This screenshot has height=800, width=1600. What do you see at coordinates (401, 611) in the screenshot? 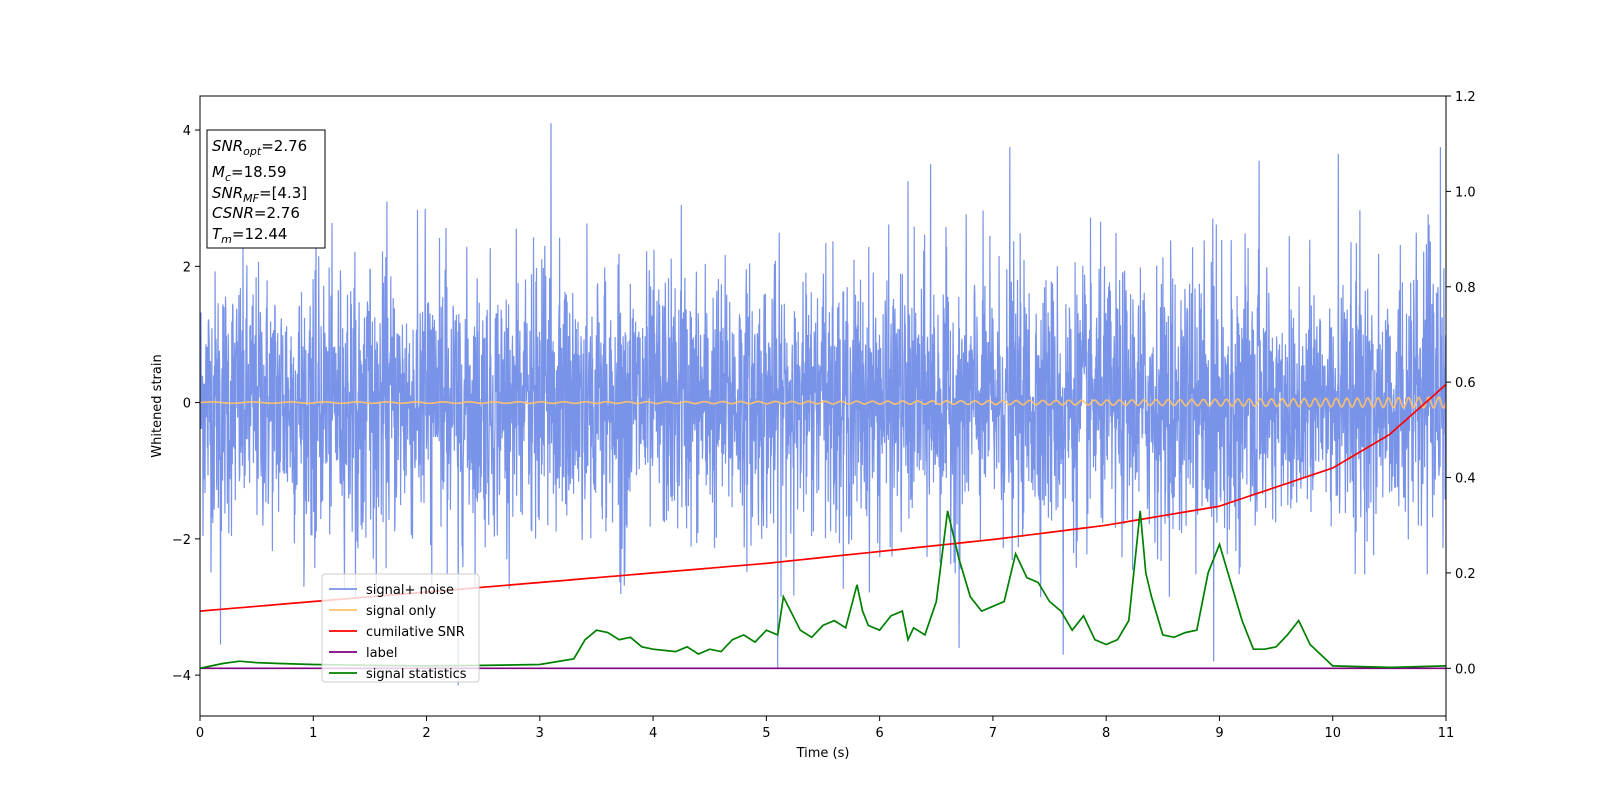
I see `legend-label: signal only` at bounding box center [401, 611].